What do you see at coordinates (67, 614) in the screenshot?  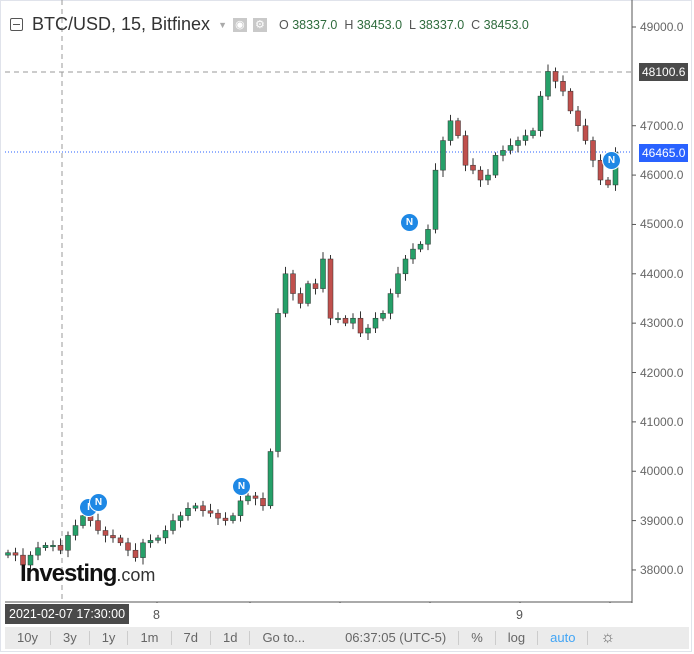 I see `crosshair-time-tag: 2021-02-07 17:30:00` at bounding box center [67, 614].